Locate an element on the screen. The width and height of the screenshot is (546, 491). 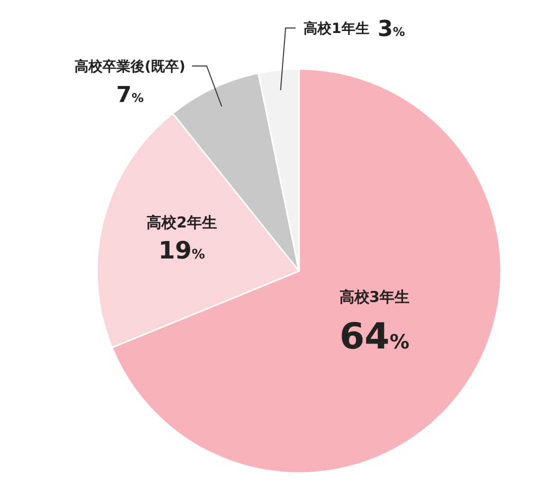
data-label: 64% is located at coordinates (375, 337).